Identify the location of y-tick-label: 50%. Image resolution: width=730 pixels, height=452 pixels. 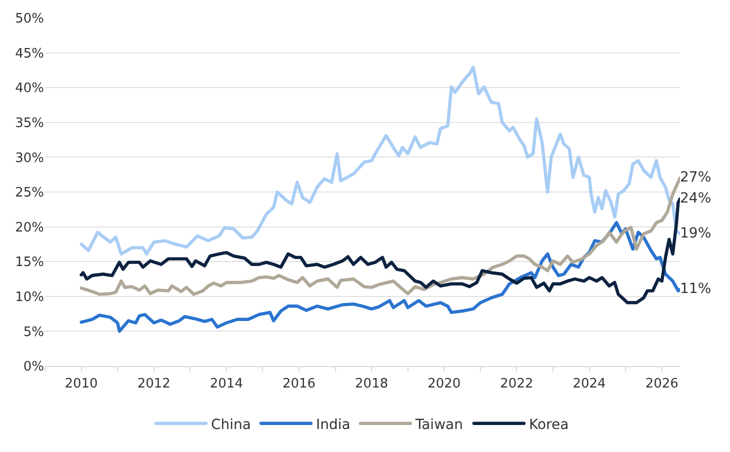
(29, 19).